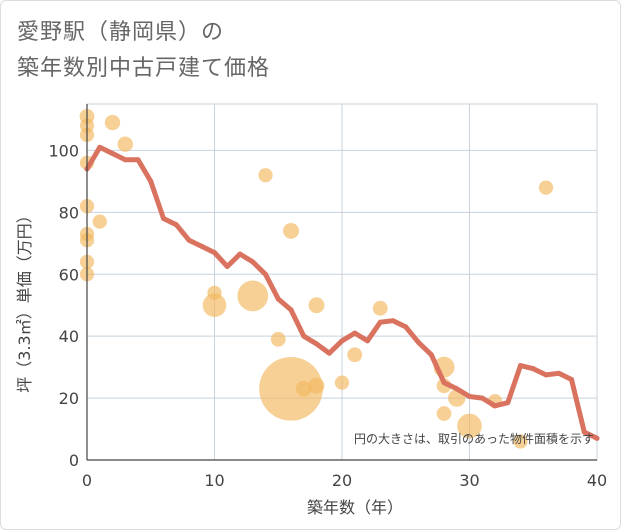 This screenshot has width=621, height=530. Describe the element at coordinates (69, 274) in the screenshot. I see `y-tick-label-60: 60` at that location.